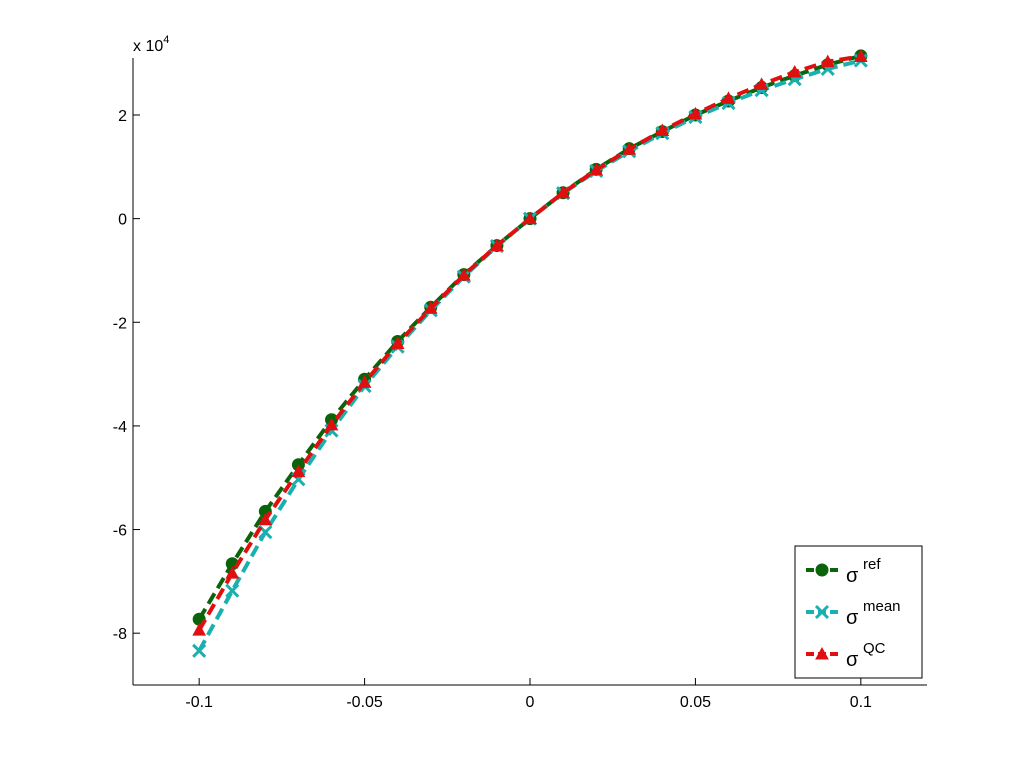  Describe the element at coordinates (852, 576) in the screenshot. I see `legend-label-ref: σ` at that location.